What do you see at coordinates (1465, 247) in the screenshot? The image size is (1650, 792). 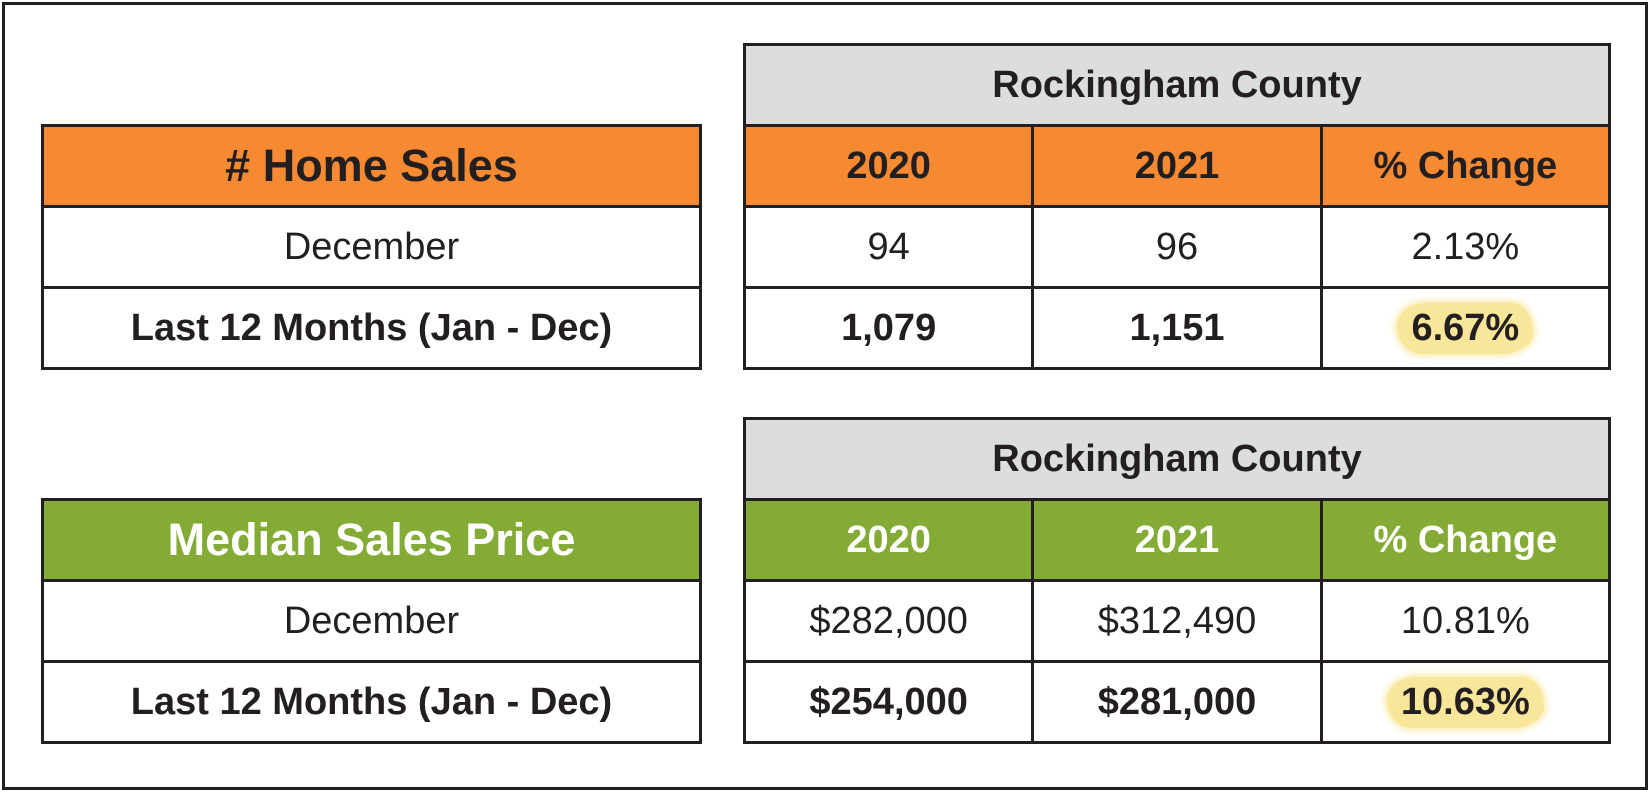 I see `home-sales-december-change: 2.13%` at bounding box center [1465, 247].